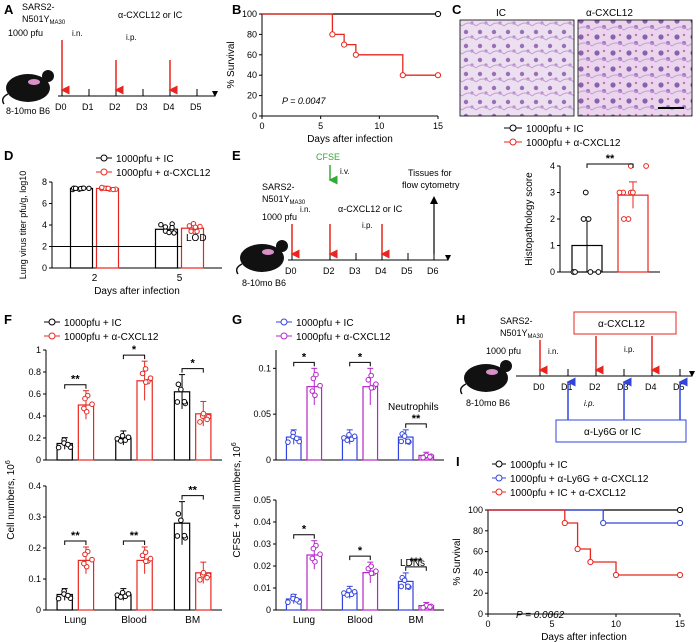  What do you see at coordinates (38, 7) in the screenshot?
I see `virus-label: SARS2-` at bounding box center [38, 7].